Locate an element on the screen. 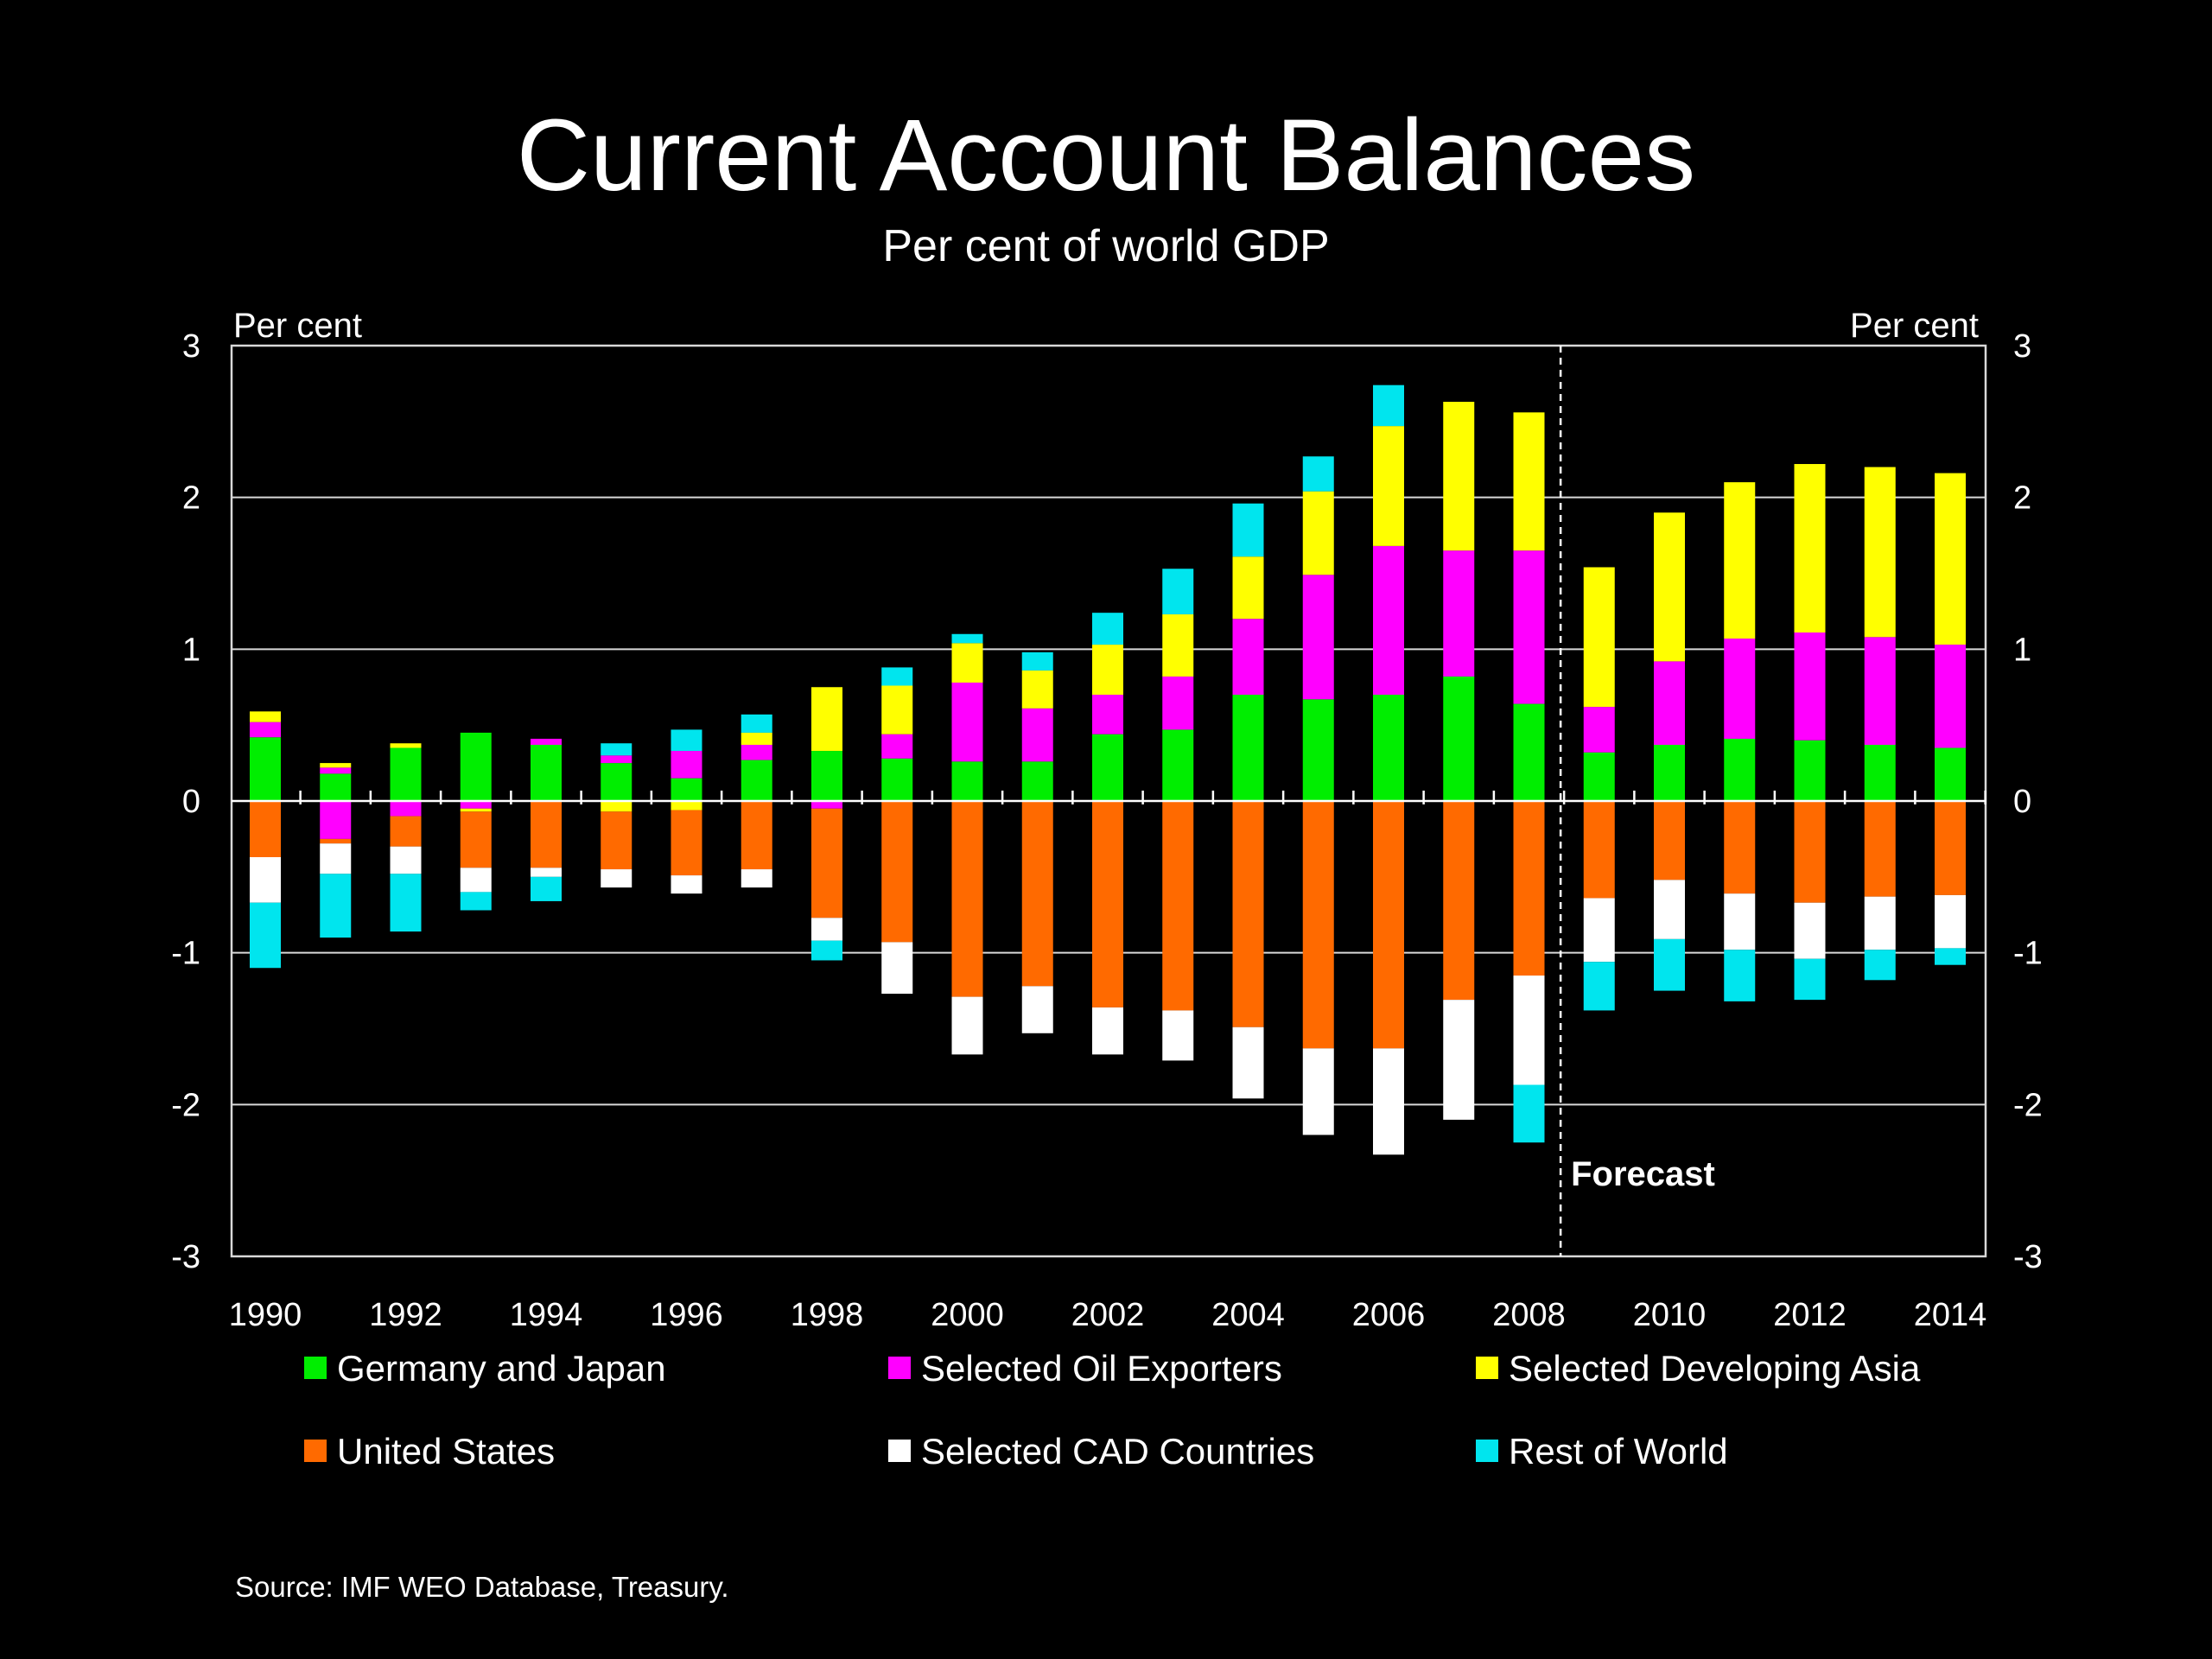 This screenshot has width=2212, height=1659. x-tick-label: 2008 is located at coordinates (1529, 1315).